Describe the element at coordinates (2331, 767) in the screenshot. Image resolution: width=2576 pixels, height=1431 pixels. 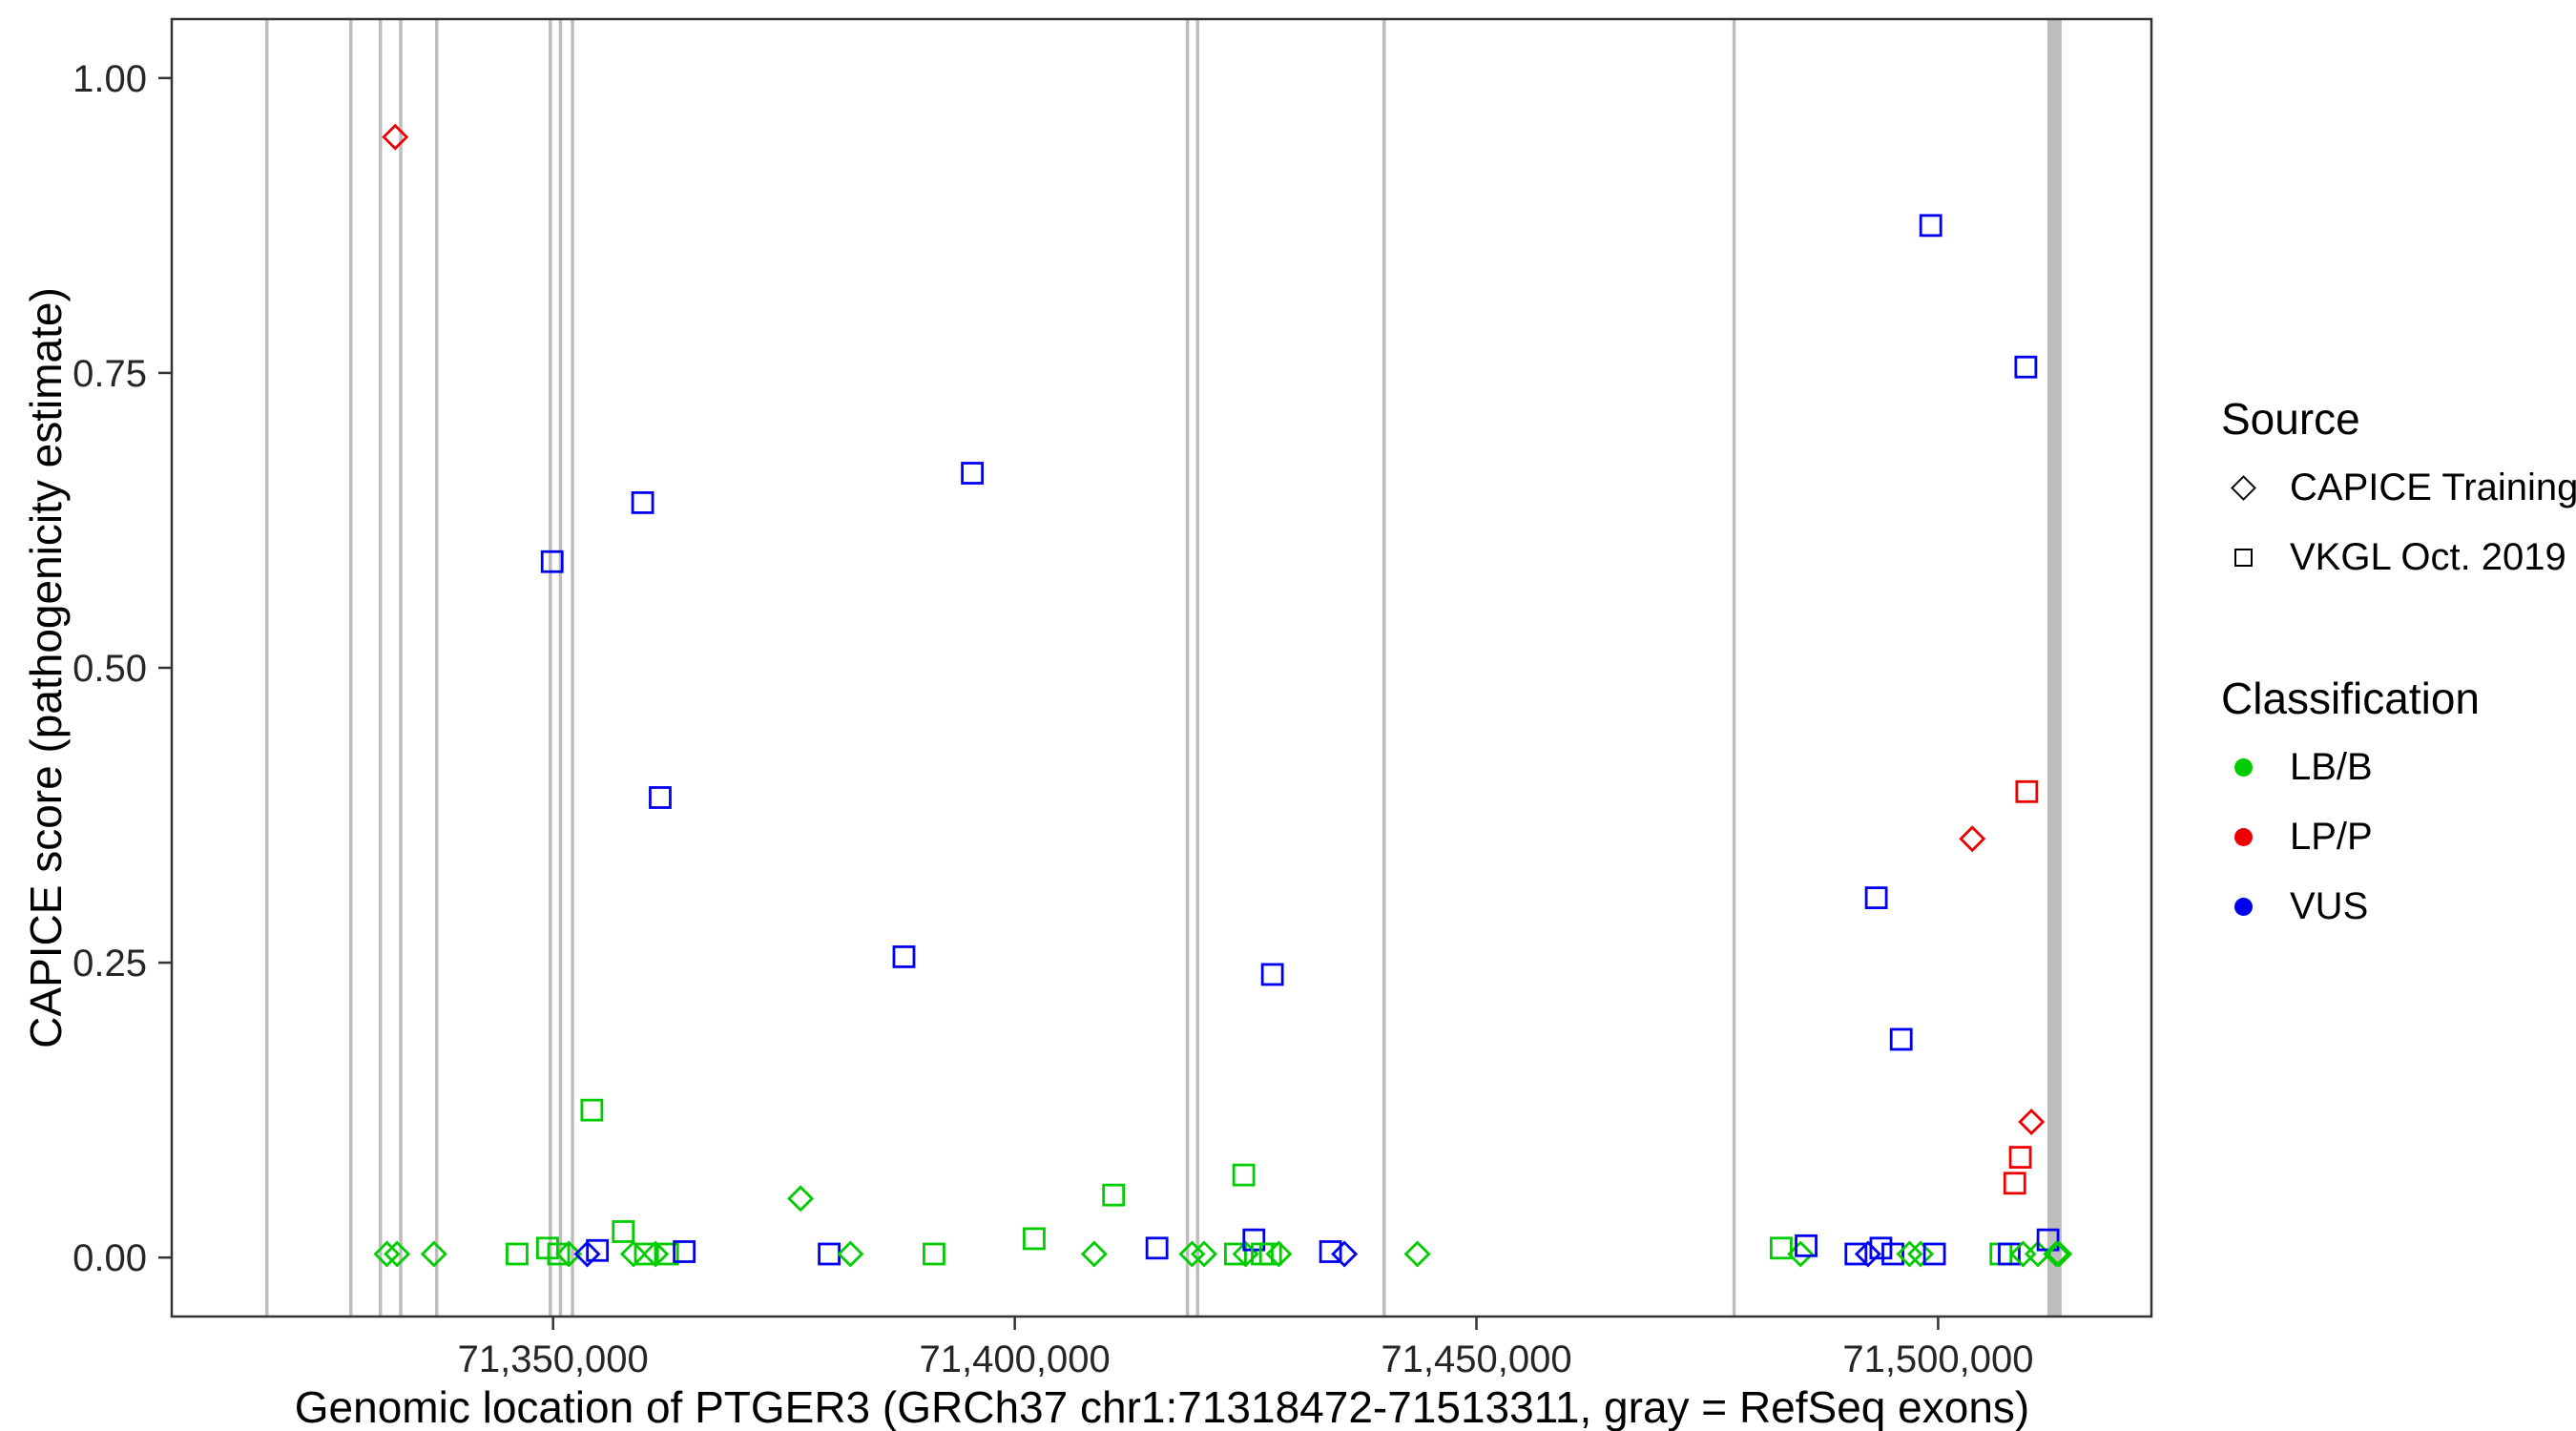
I see `legend-item-label: LB/B` at that location.